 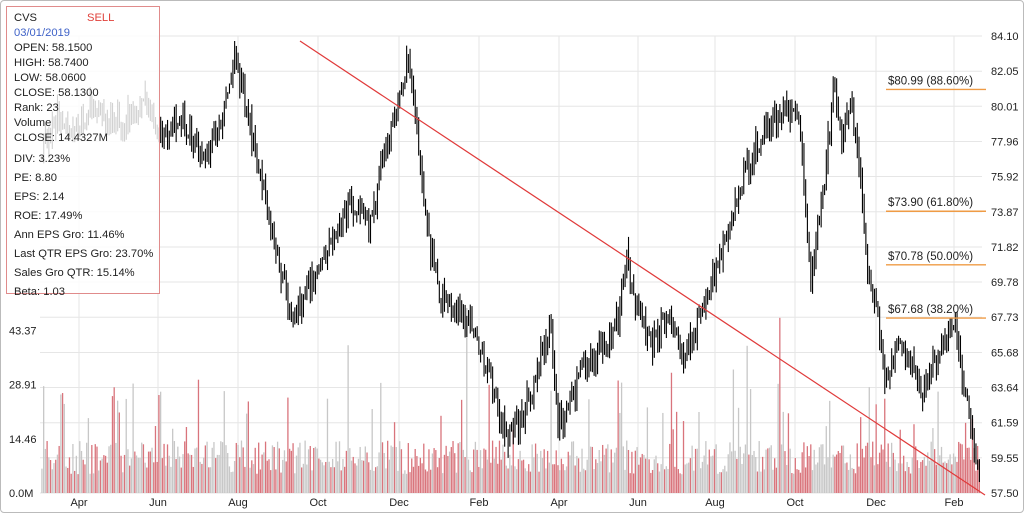 I want to click on x-axis: Apr Jun Aug Oct Dec Feb Apr Jun Aug Oct Dec Feb, so click(x=516, y=503).